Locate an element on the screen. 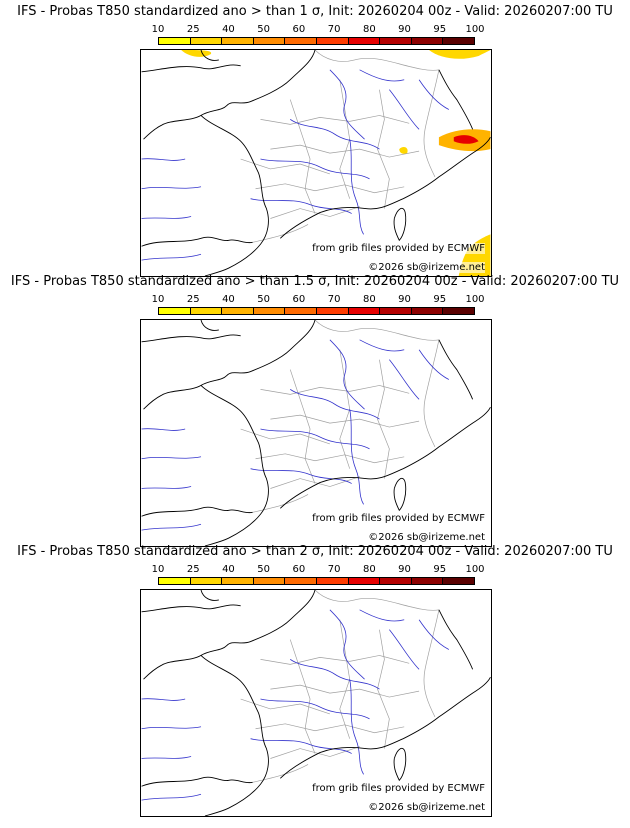 This screenshot has width=630, height=828. colorbar-tick-label: 70 is located at coordinates (334, 29).